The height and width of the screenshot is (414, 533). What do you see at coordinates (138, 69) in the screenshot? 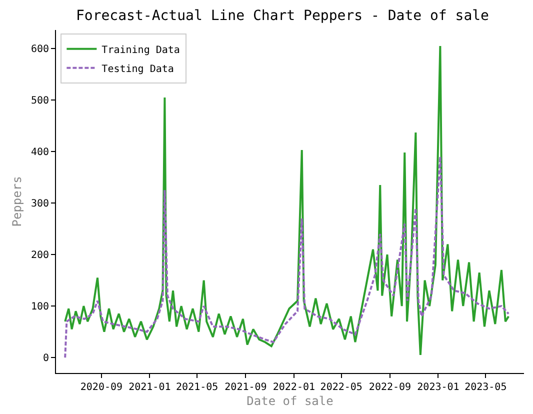
I see `legend-label: Testing Data` at bounding box center [138, 69].